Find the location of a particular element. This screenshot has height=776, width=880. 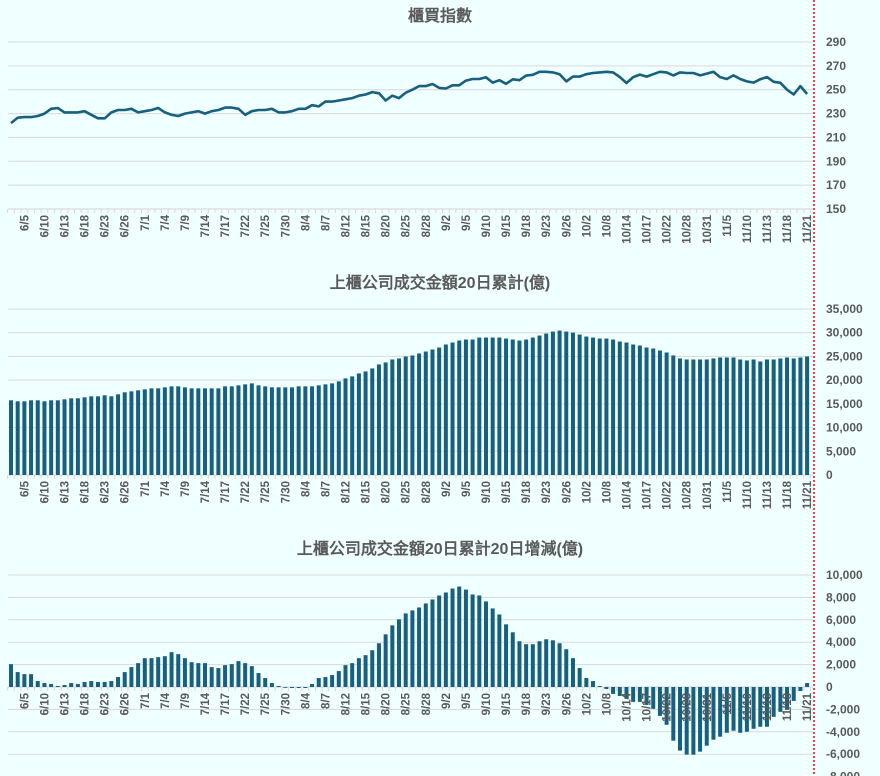

x-tick-label: 11/18 is located at coordinates (788, 228).